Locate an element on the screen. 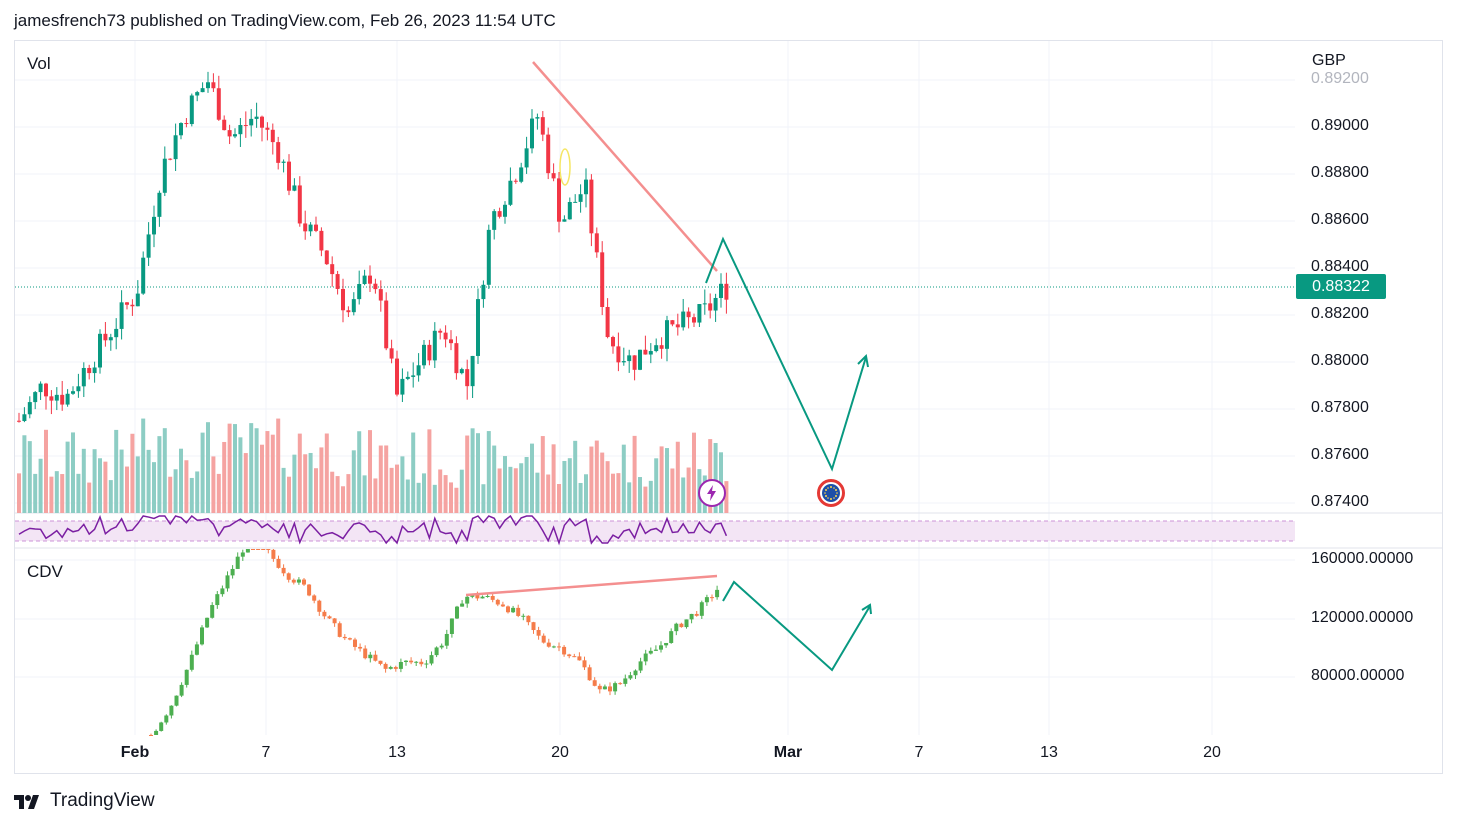  price-axis-tick: 0.88800 is located at coordinates (1340, 172).